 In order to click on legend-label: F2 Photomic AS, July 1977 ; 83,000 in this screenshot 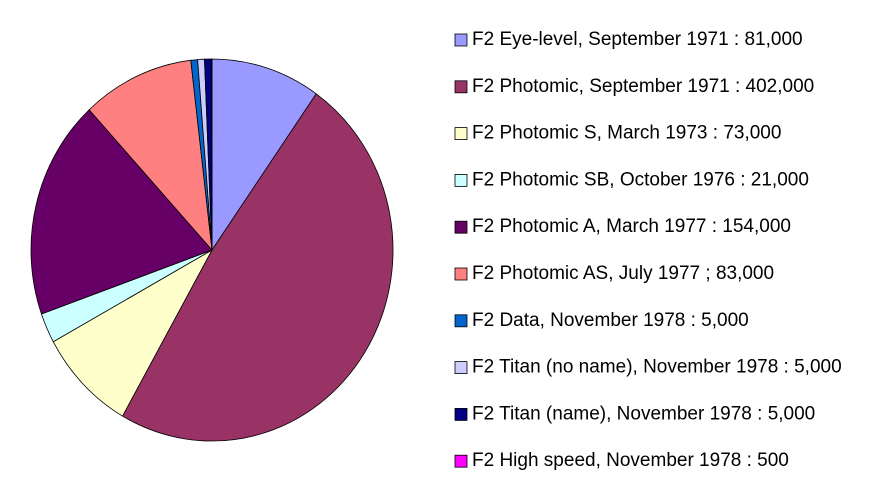, I will do `click(623, 273)`.